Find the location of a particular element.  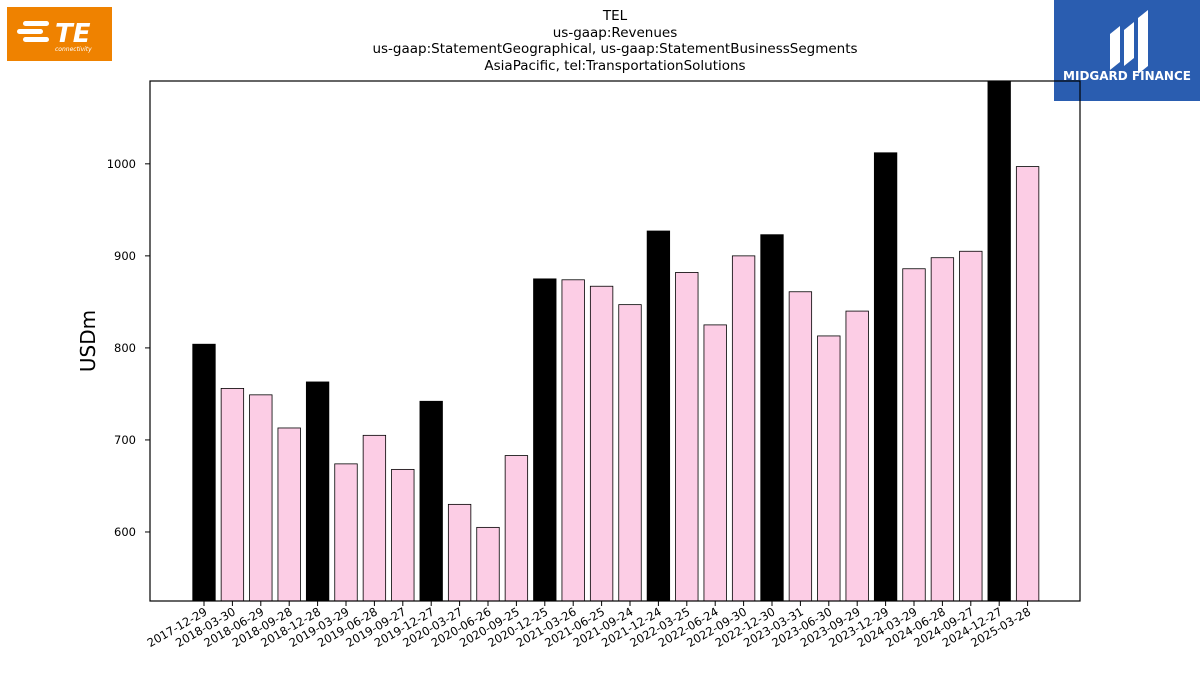

midgard-finance-logo: MIDGARD FINANCE is located at coordinates (1127, 50).